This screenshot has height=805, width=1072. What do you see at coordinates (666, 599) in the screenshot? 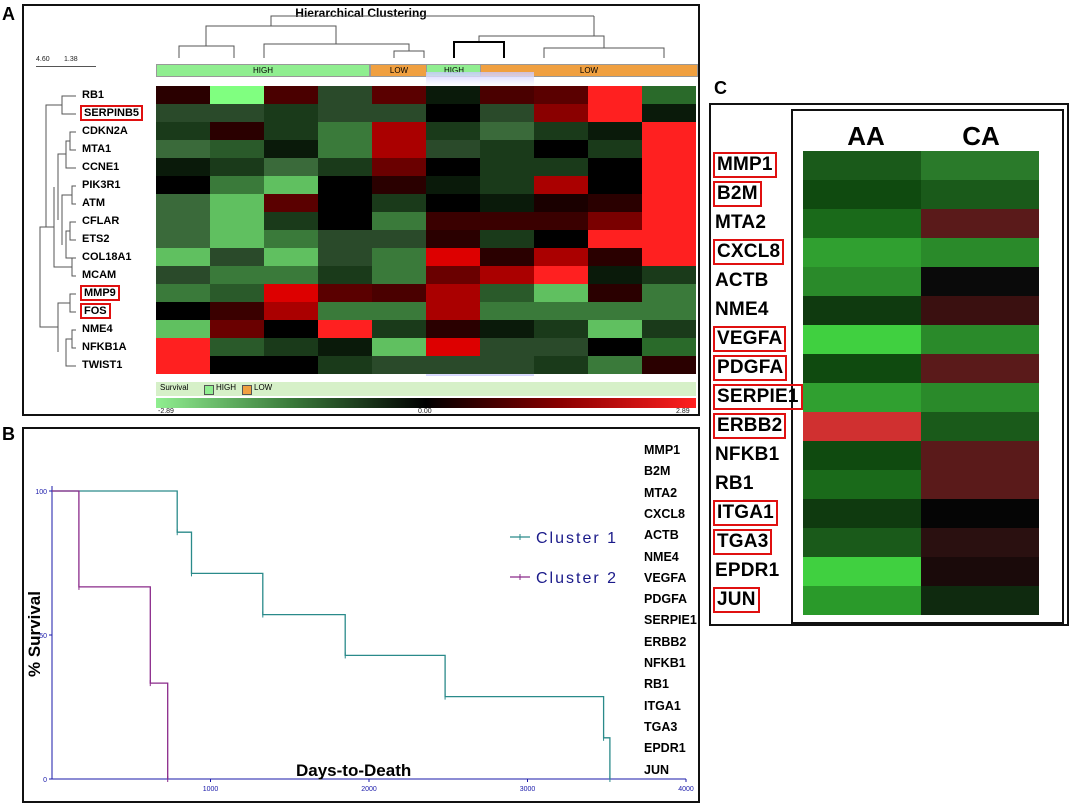
I see `gene-list-item: PDGFA` at bounding box center [666, 599].